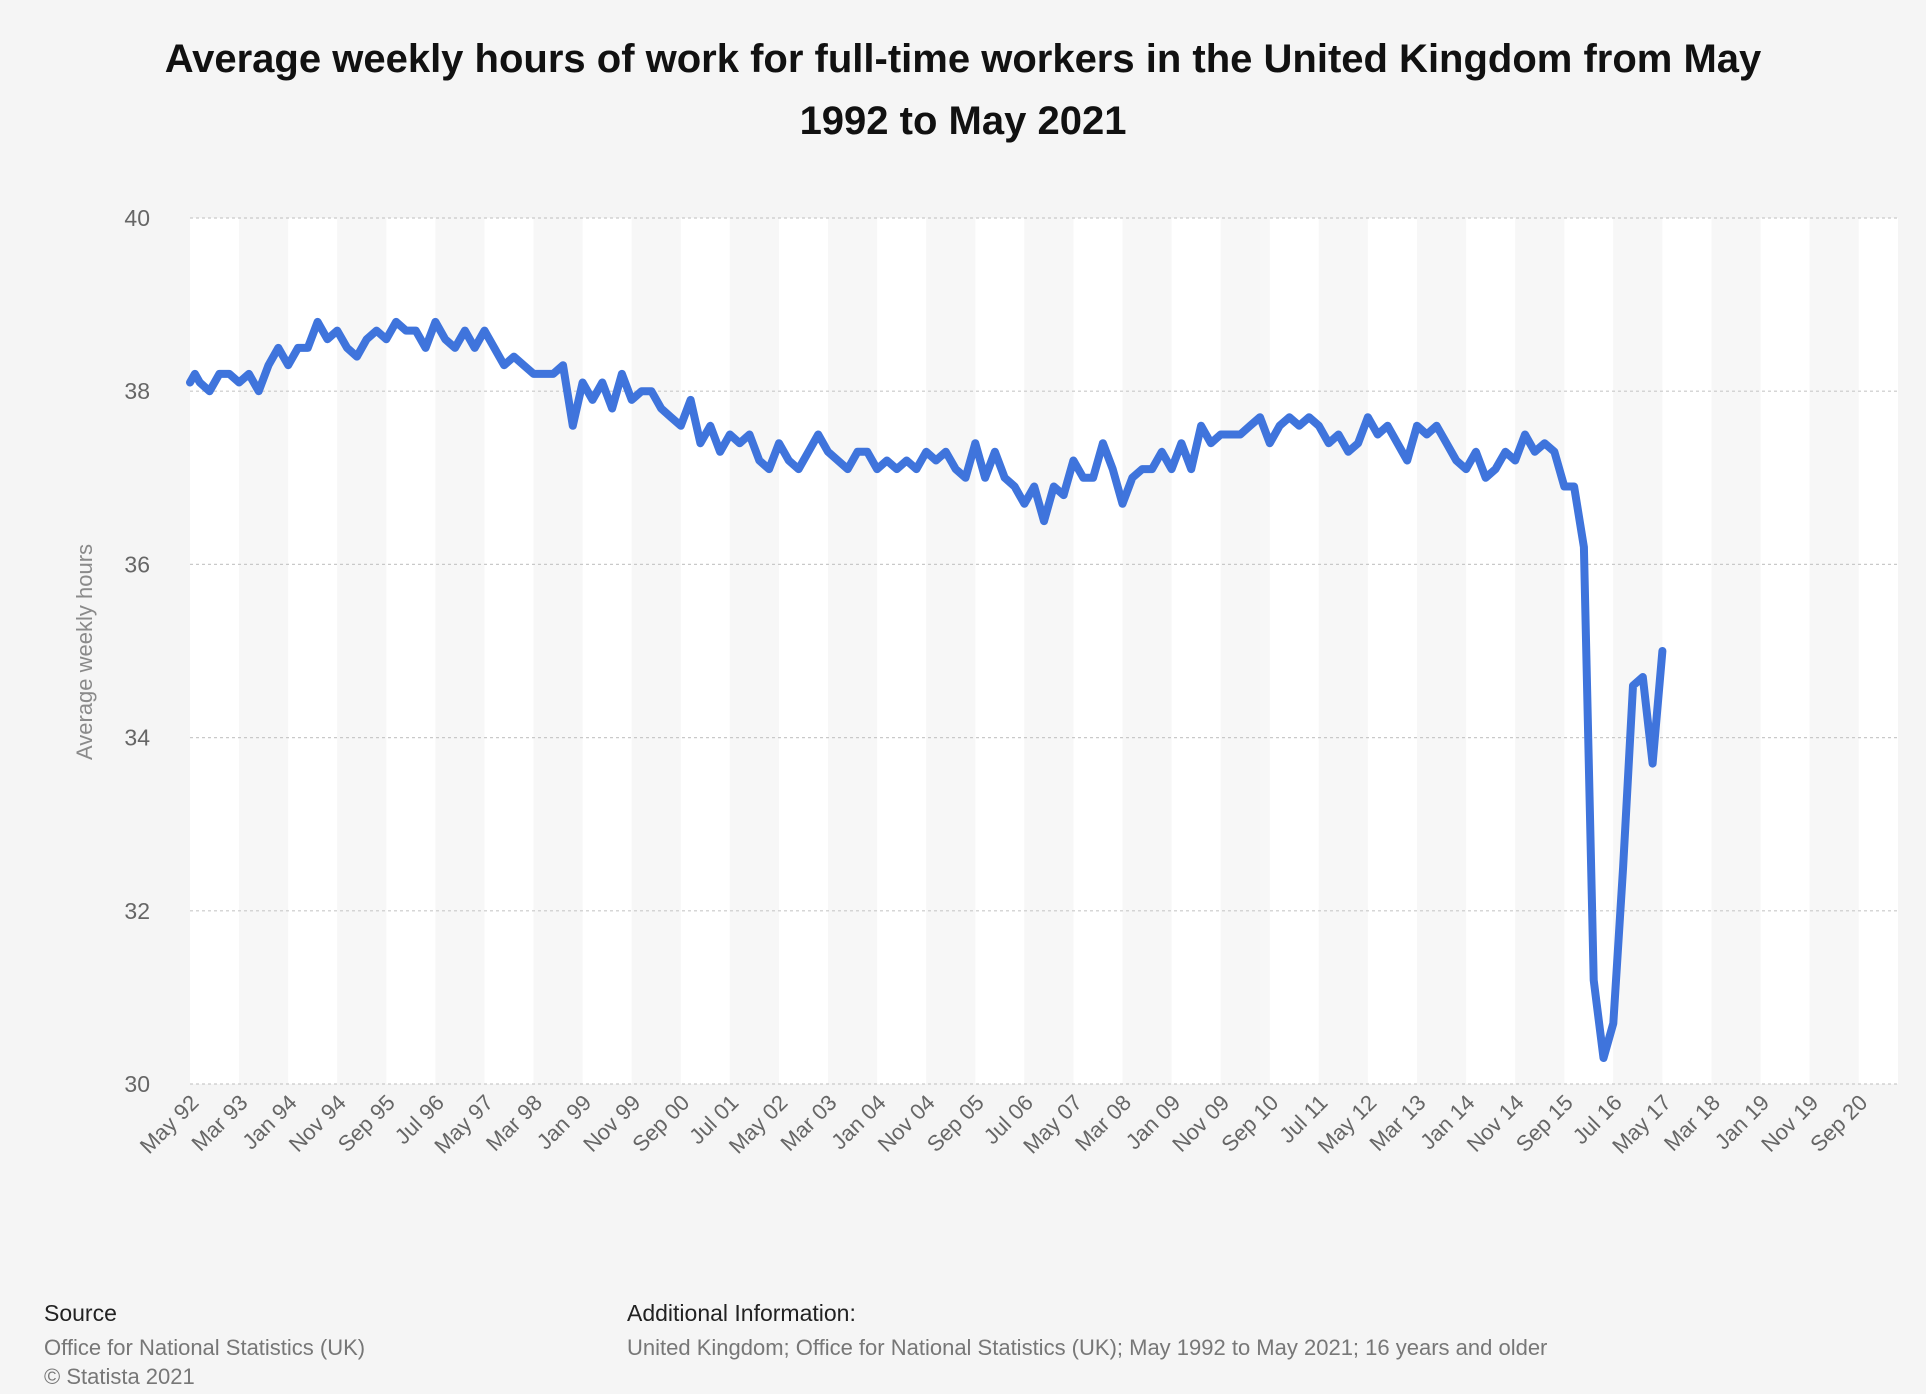 The width and height of the screenshot is (1926, 1394). I want to click on x-tick-label: May 92, so click(169, 1124).